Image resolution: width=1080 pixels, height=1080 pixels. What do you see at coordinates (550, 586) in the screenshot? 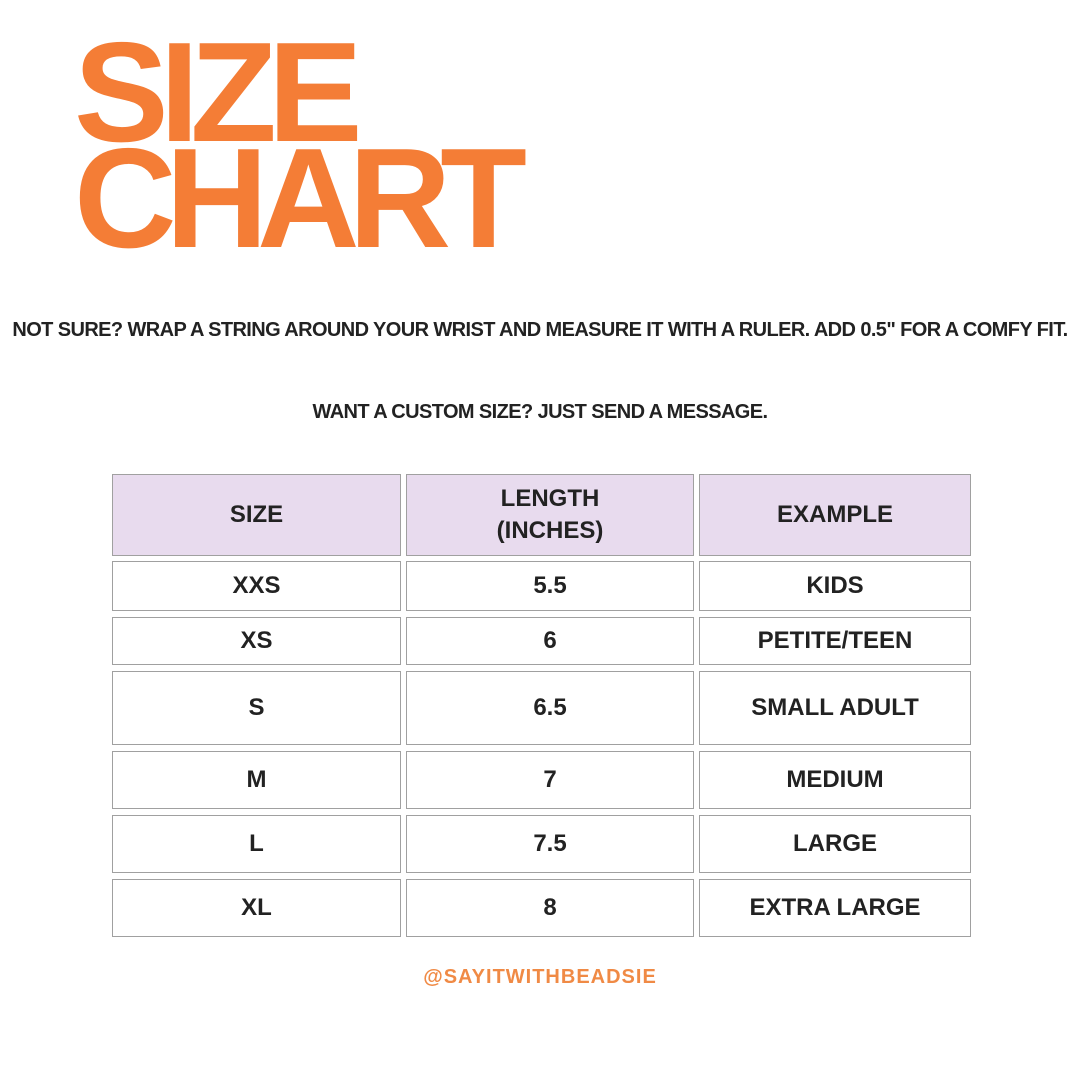
I see `table-cell: 5.5` at bounding box center [550, 586].